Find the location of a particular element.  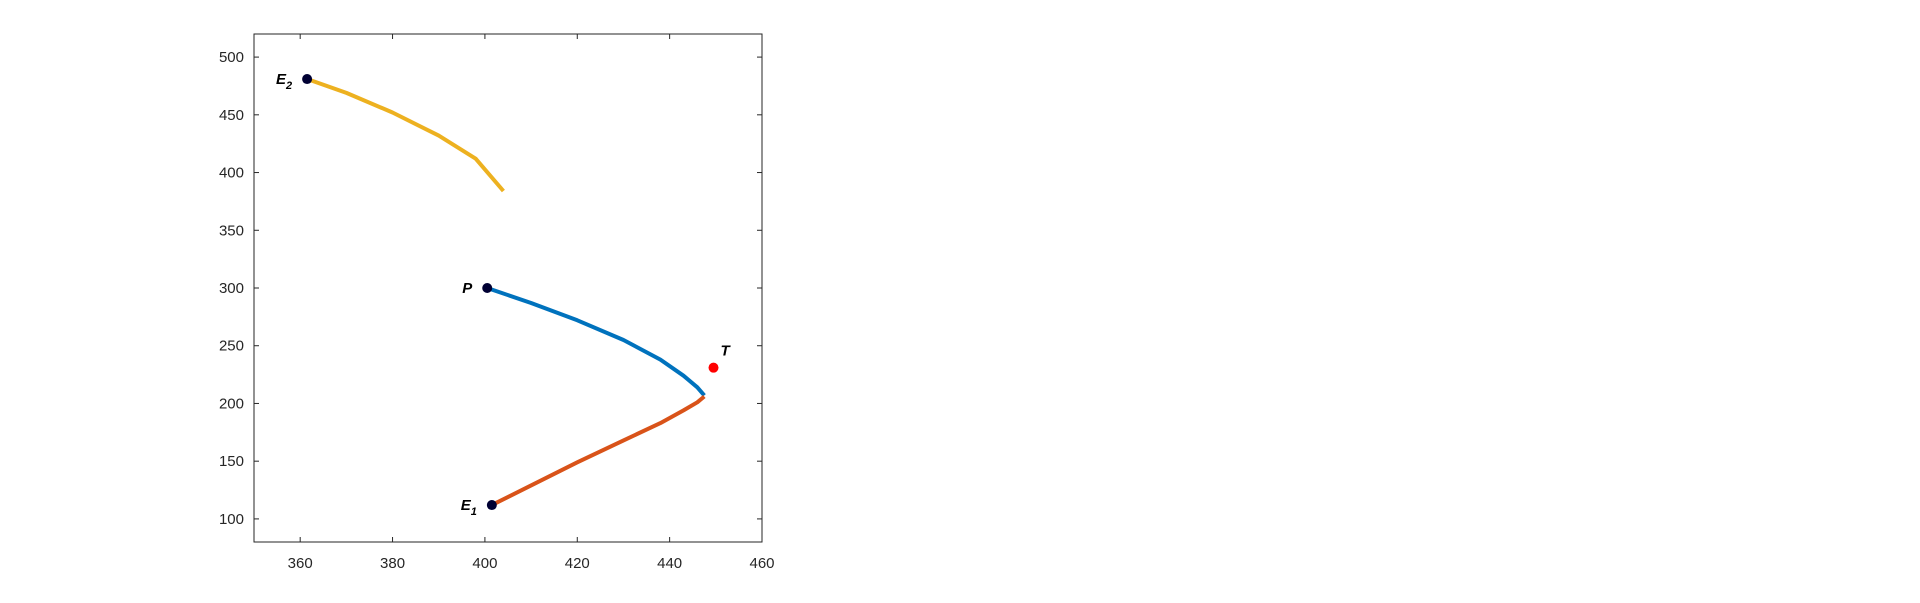

y-tick-label: 450 is located at coordinates (231, 115).